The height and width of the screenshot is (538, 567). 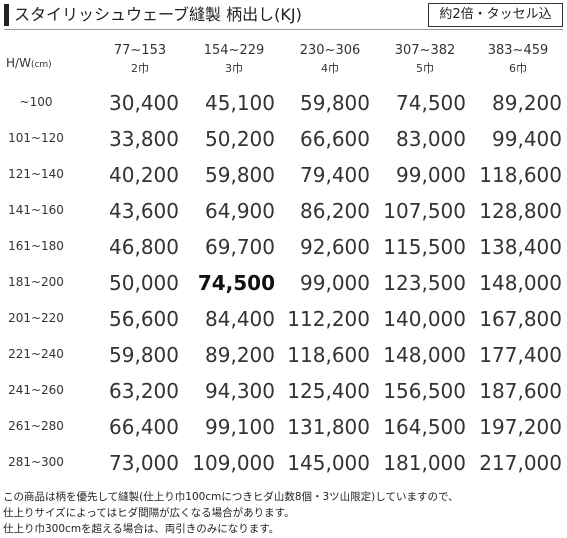 I want to click on title-rule, so click(x=283, y=29).